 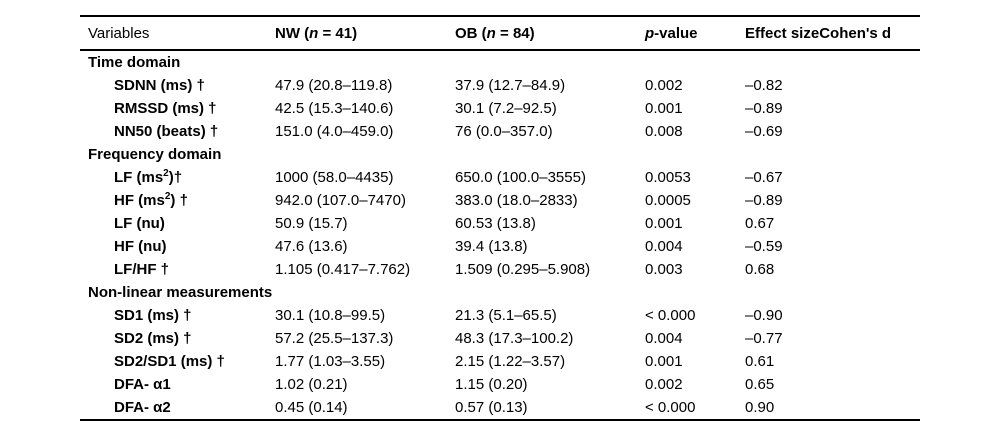 I want to click on column-header-ob: OB (n = 84), so click(x=495, y=33).